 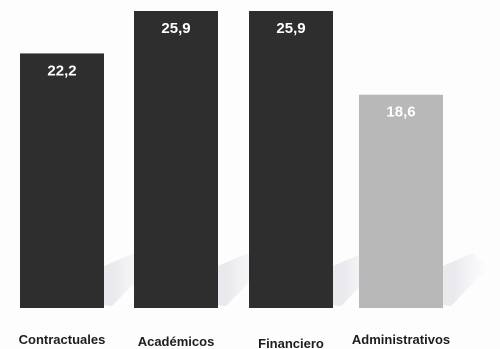 What do you see at coordinates (401, 201) in the screenshot?
I see `bar-administrativos` at bounding box center [401, 201].